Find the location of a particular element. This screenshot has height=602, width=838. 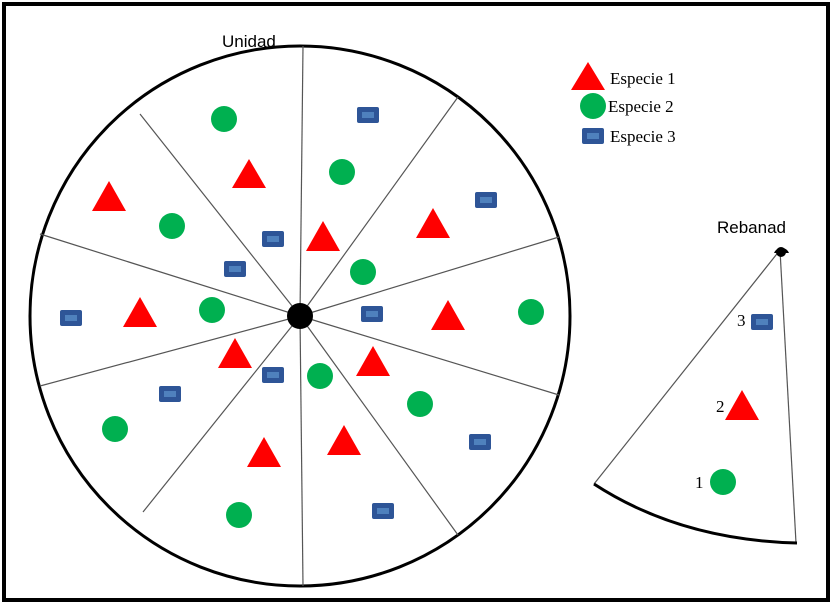

slice-wedge: 3 2 1 is located at coordinates (695, 396).